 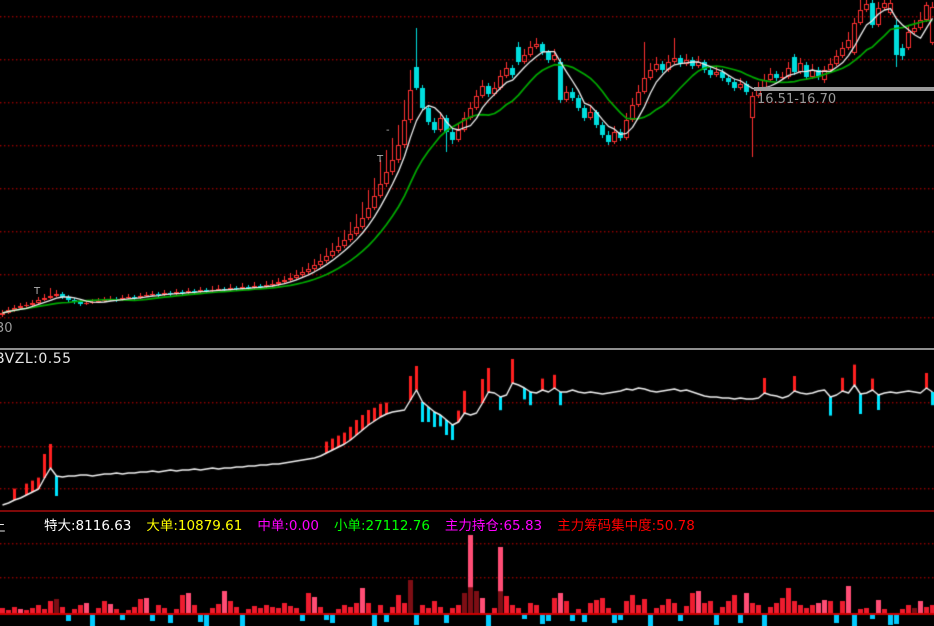 What do you see at coordinates (36, 359) in the screenshot?
I see `bvzl-indicator-label: BVZL:0.55` at bounding box center [36, 359].